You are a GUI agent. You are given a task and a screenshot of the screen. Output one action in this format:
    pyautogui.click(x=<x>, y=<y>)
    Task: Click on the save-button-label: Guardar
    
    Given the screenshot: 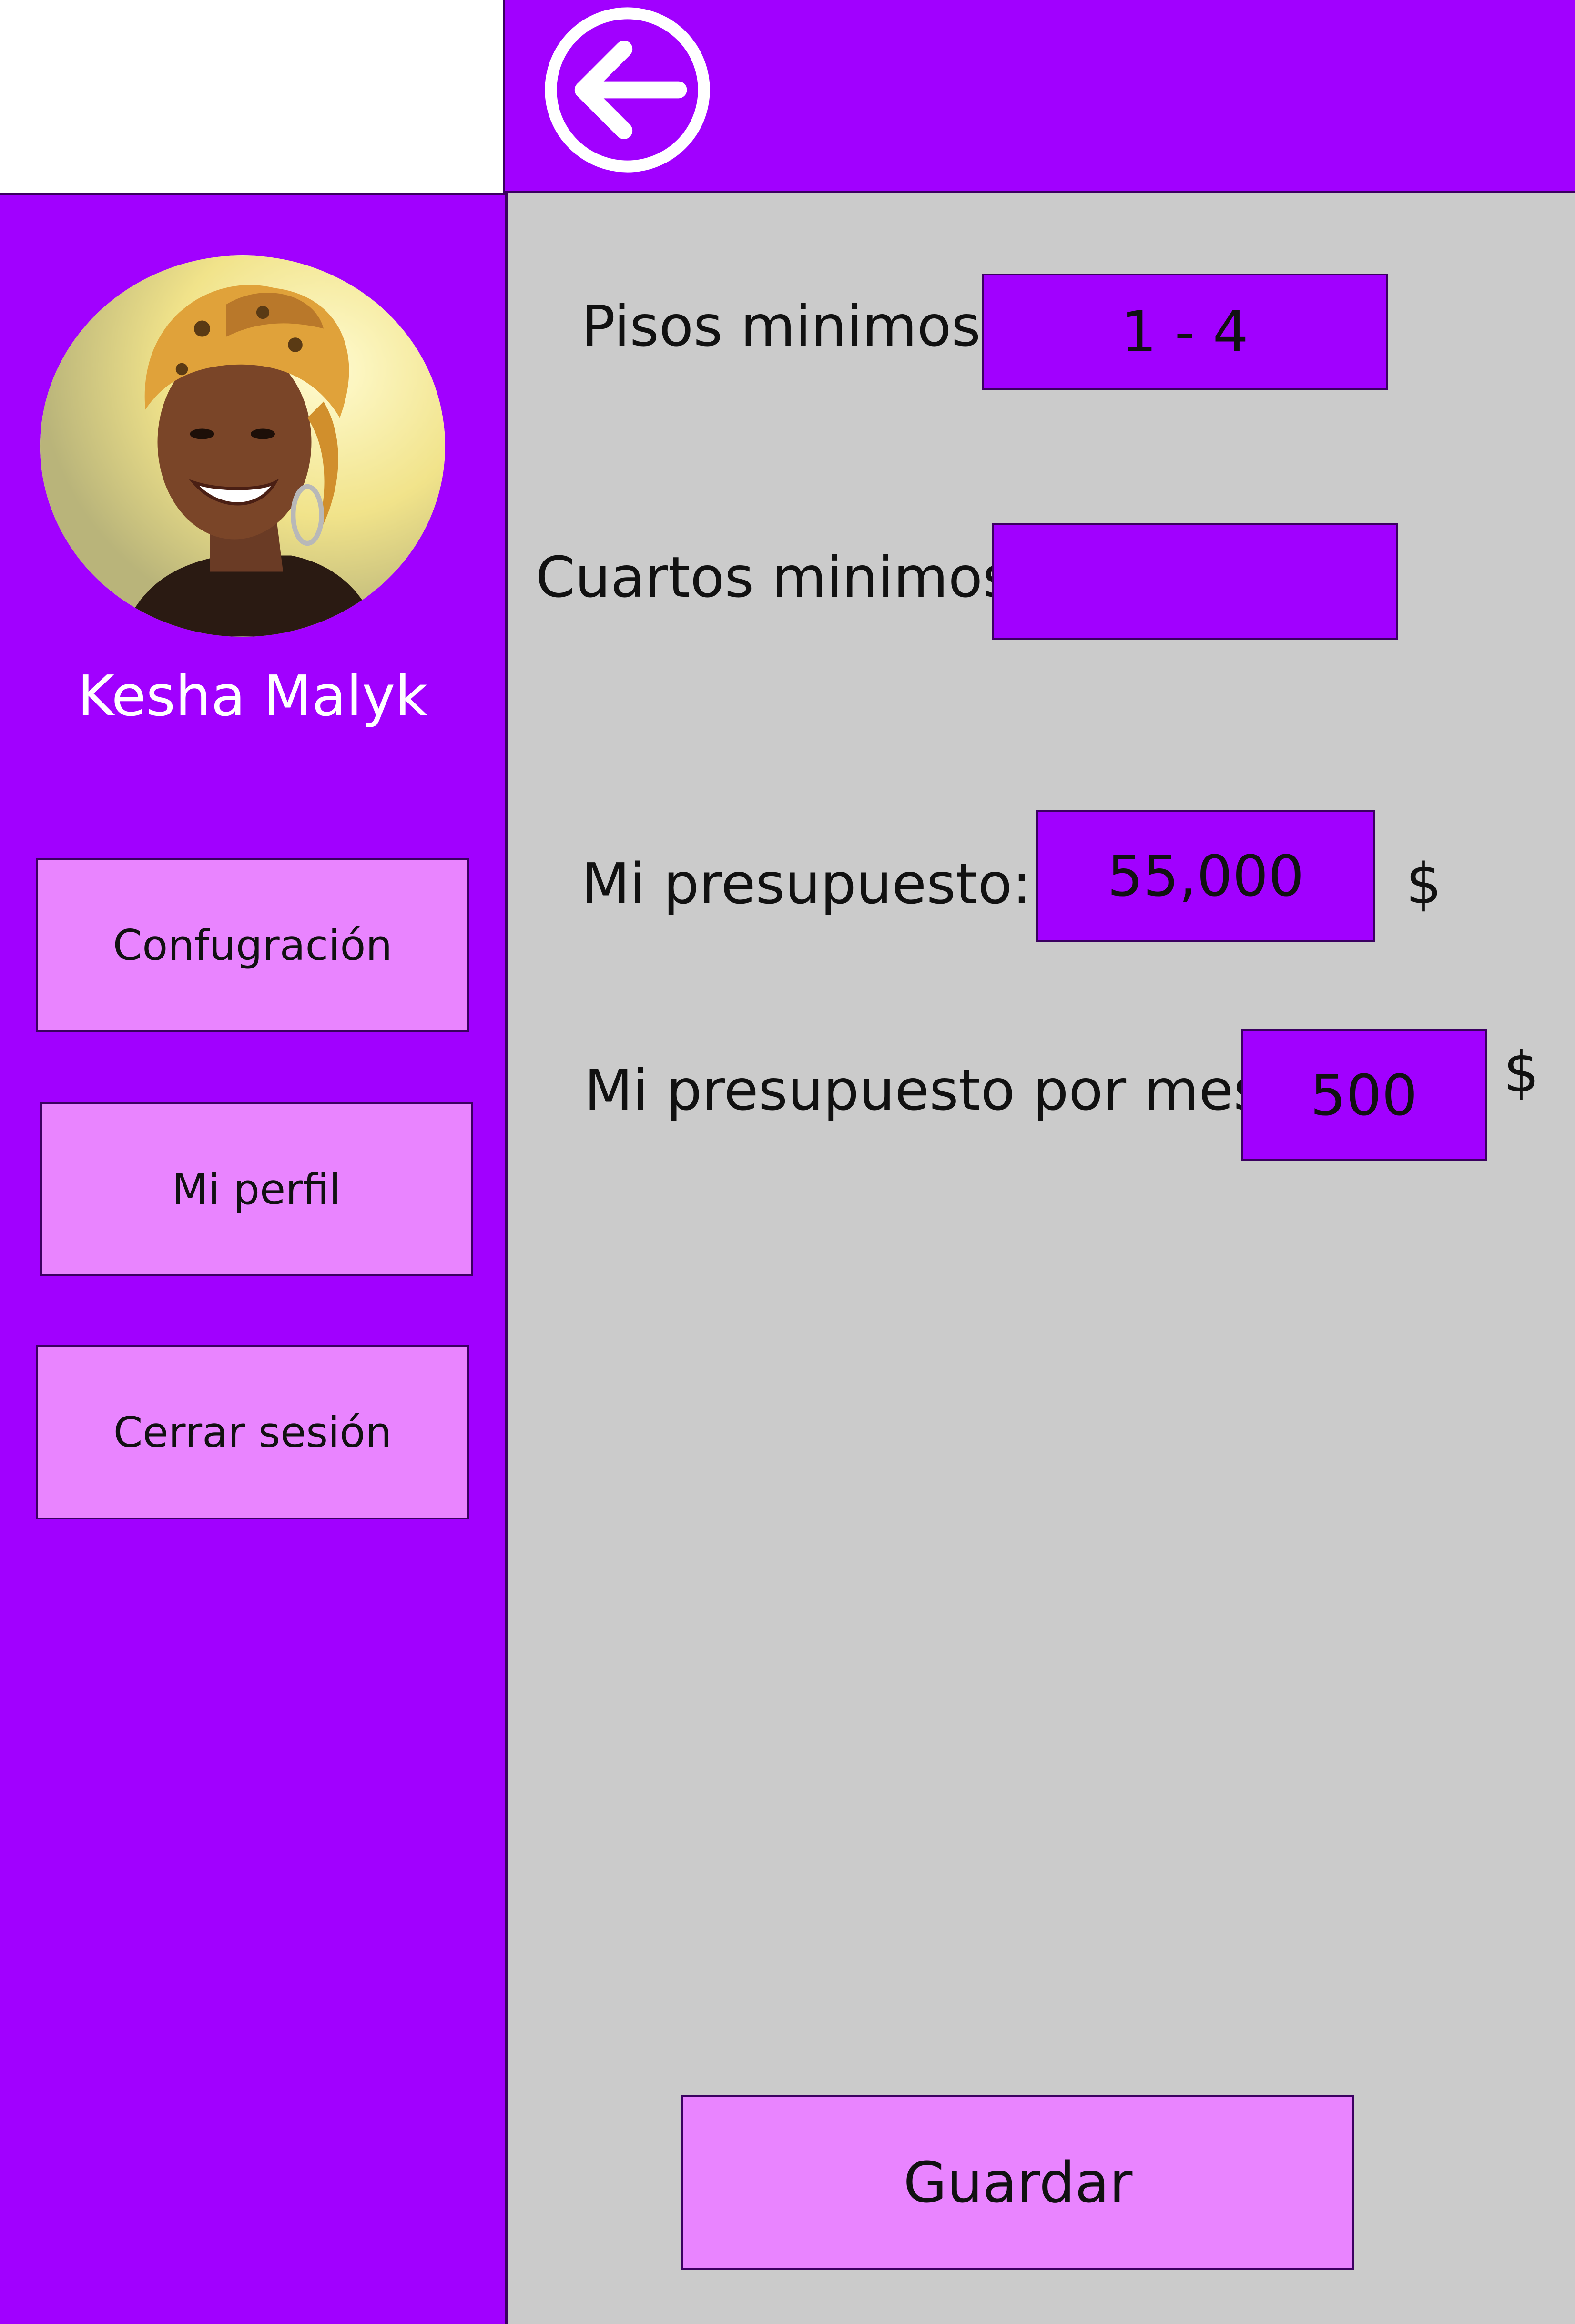 What is the action you would take?
    pyautogui.click(x=1018, y=2182)
    